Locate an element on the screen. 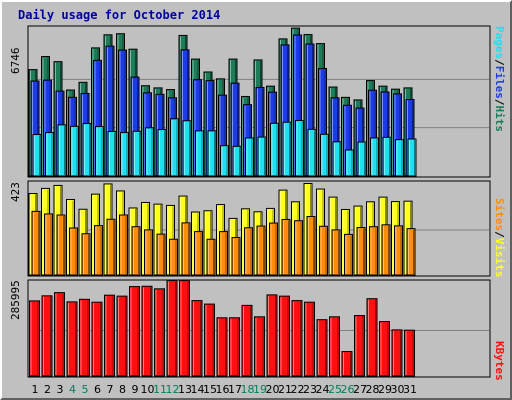 The width and height of the screenshot is (512, 400). legend-kbytes: KBytes is located at coordinates (499, 361).